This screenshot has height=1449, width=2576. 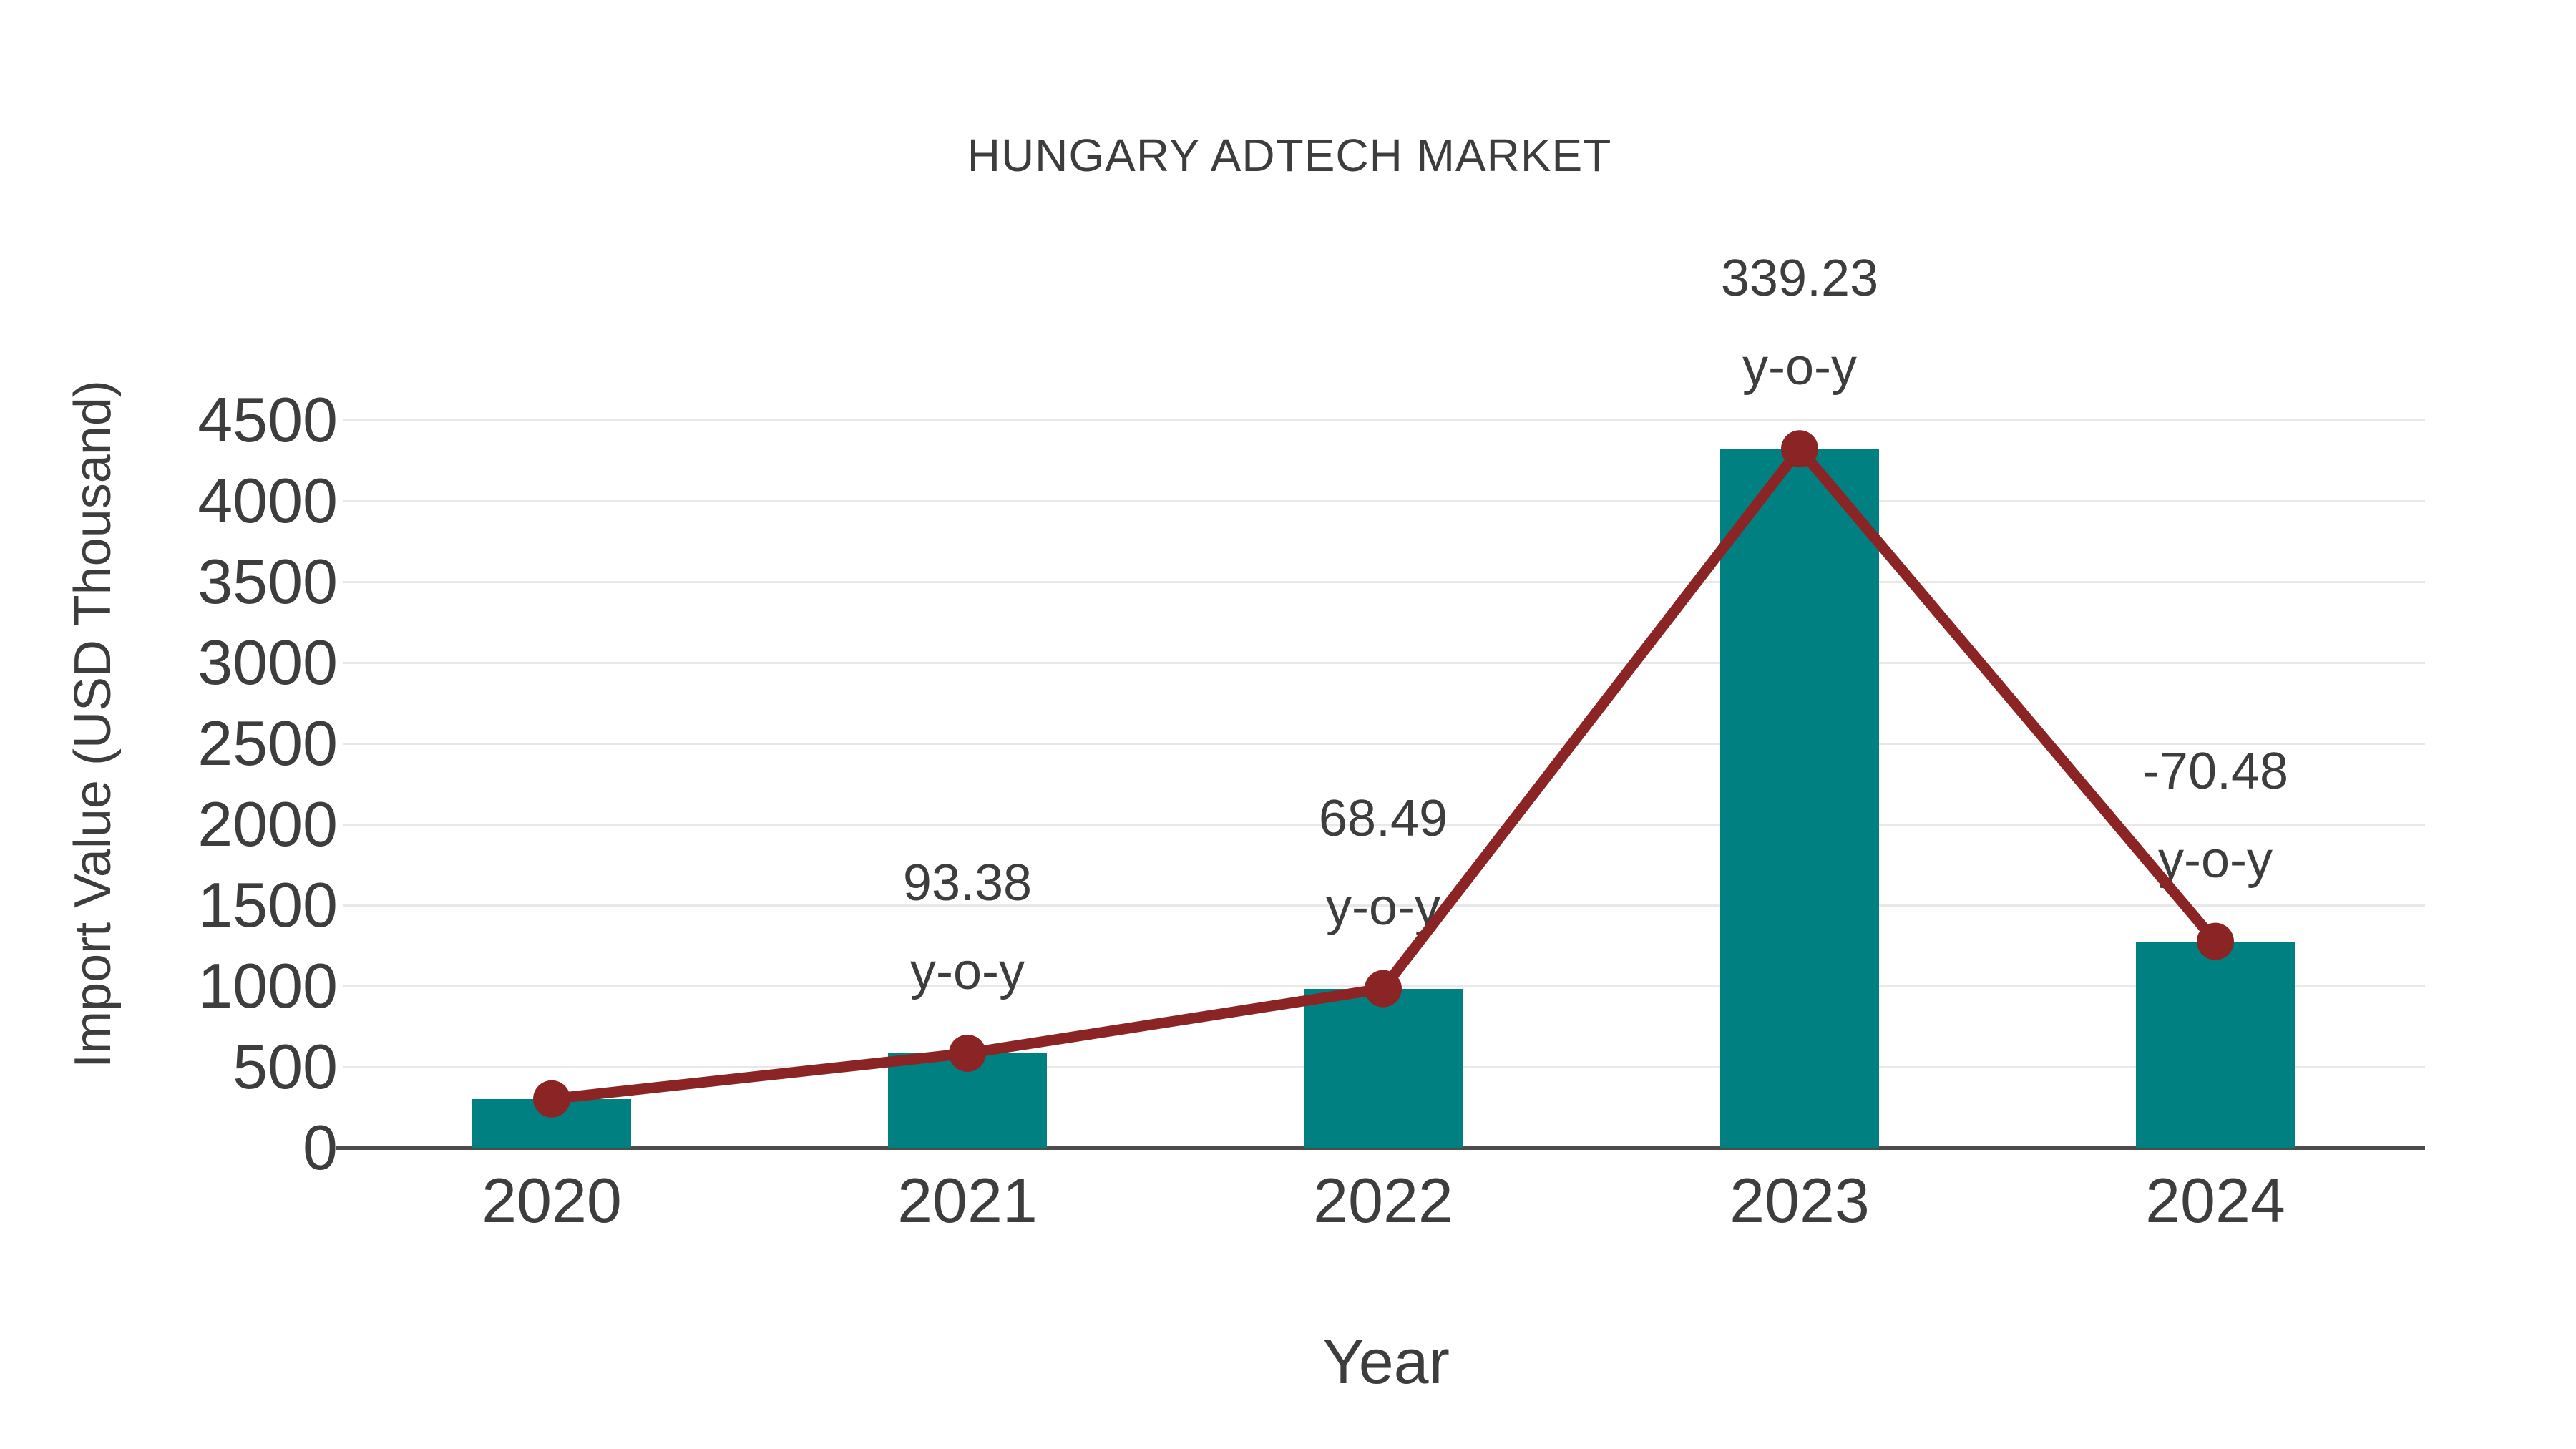 What do you see at coordinates (285, 1066) in the screenshot?
I see `y-tick-label: 500` at bounding box center [285, 1066].